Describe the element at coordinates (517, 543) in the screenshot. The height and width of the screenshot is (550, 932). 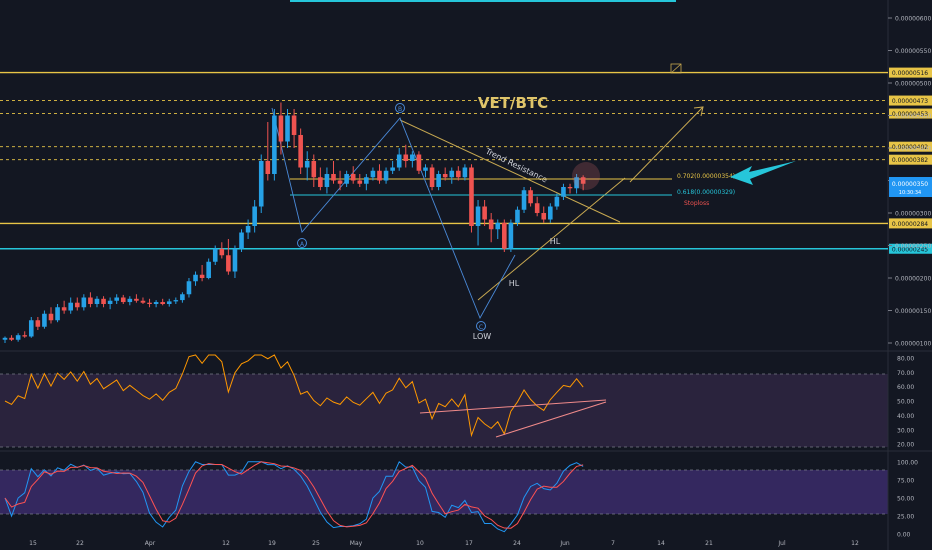
I see `x-tick-label-9: 24` at that location.